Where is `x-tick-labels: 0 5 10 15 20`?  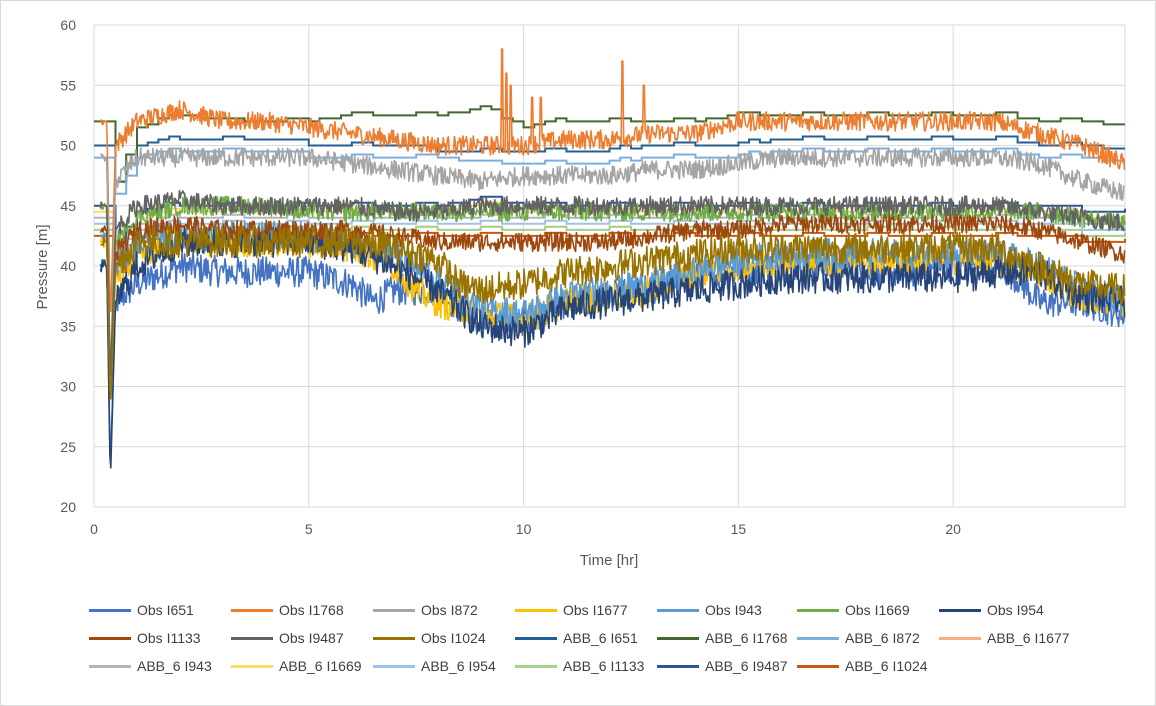
x-tick-labels: 0 5 10 15 20 is located at coordinates (525, 529).